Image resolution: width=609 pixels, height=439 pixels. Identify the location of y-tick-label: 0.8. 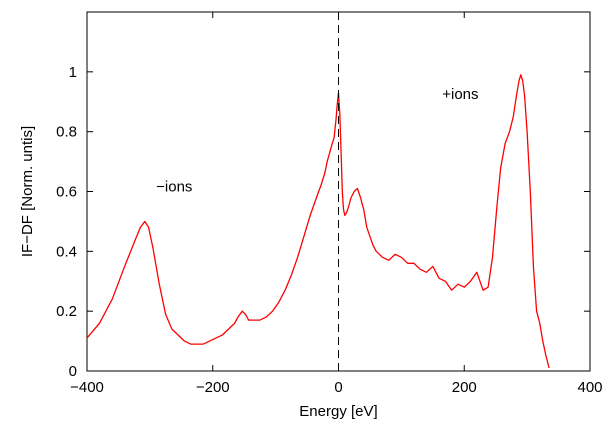
(66, 132).